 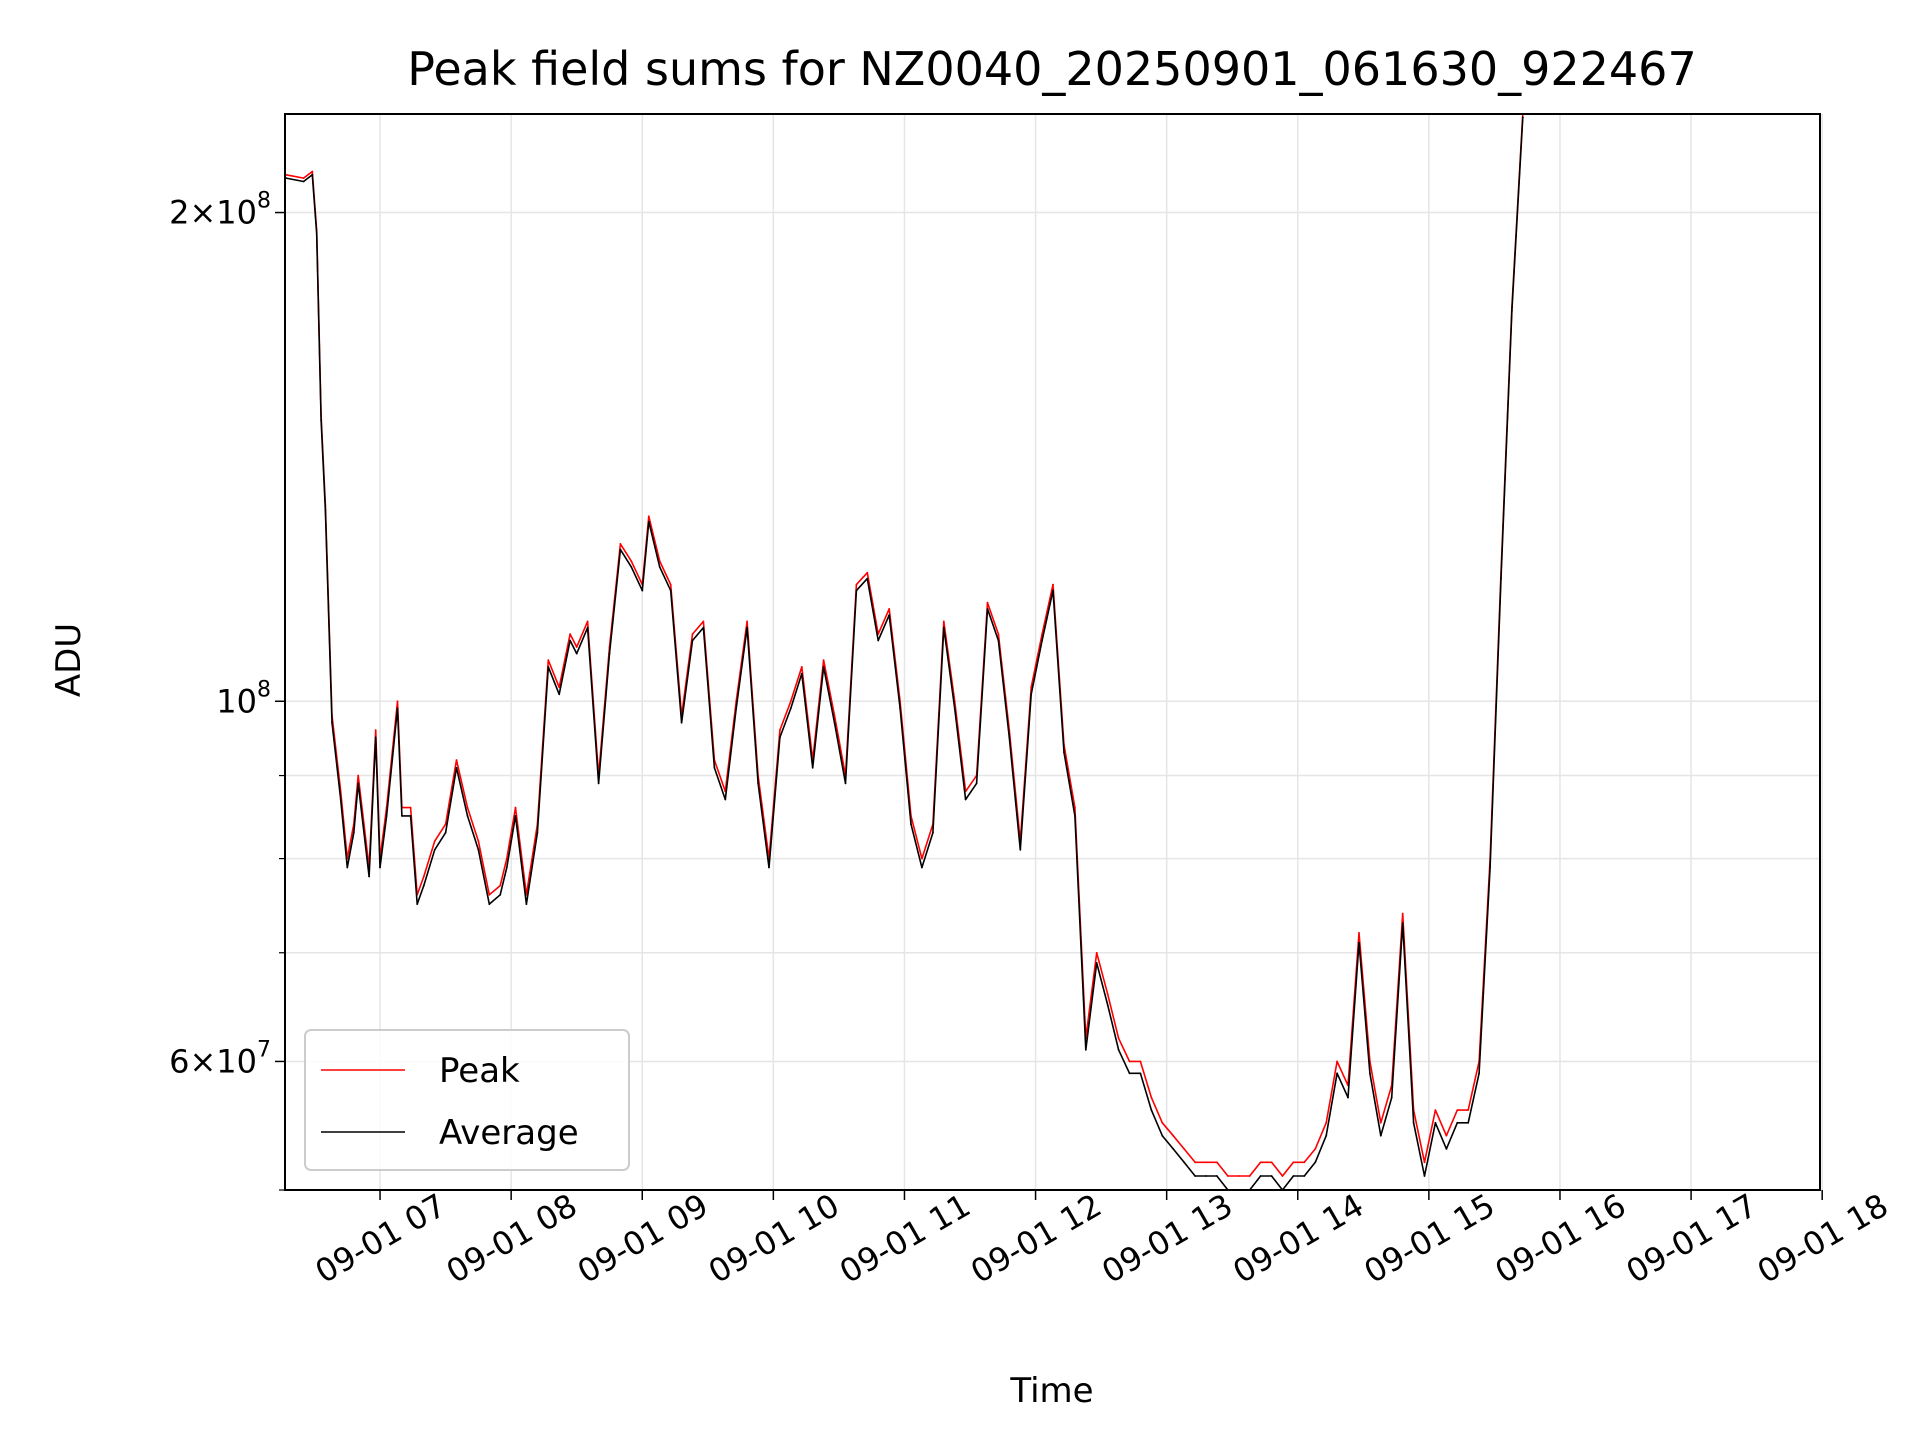 I want to click on legend-box, so click(x=467, y=1100).